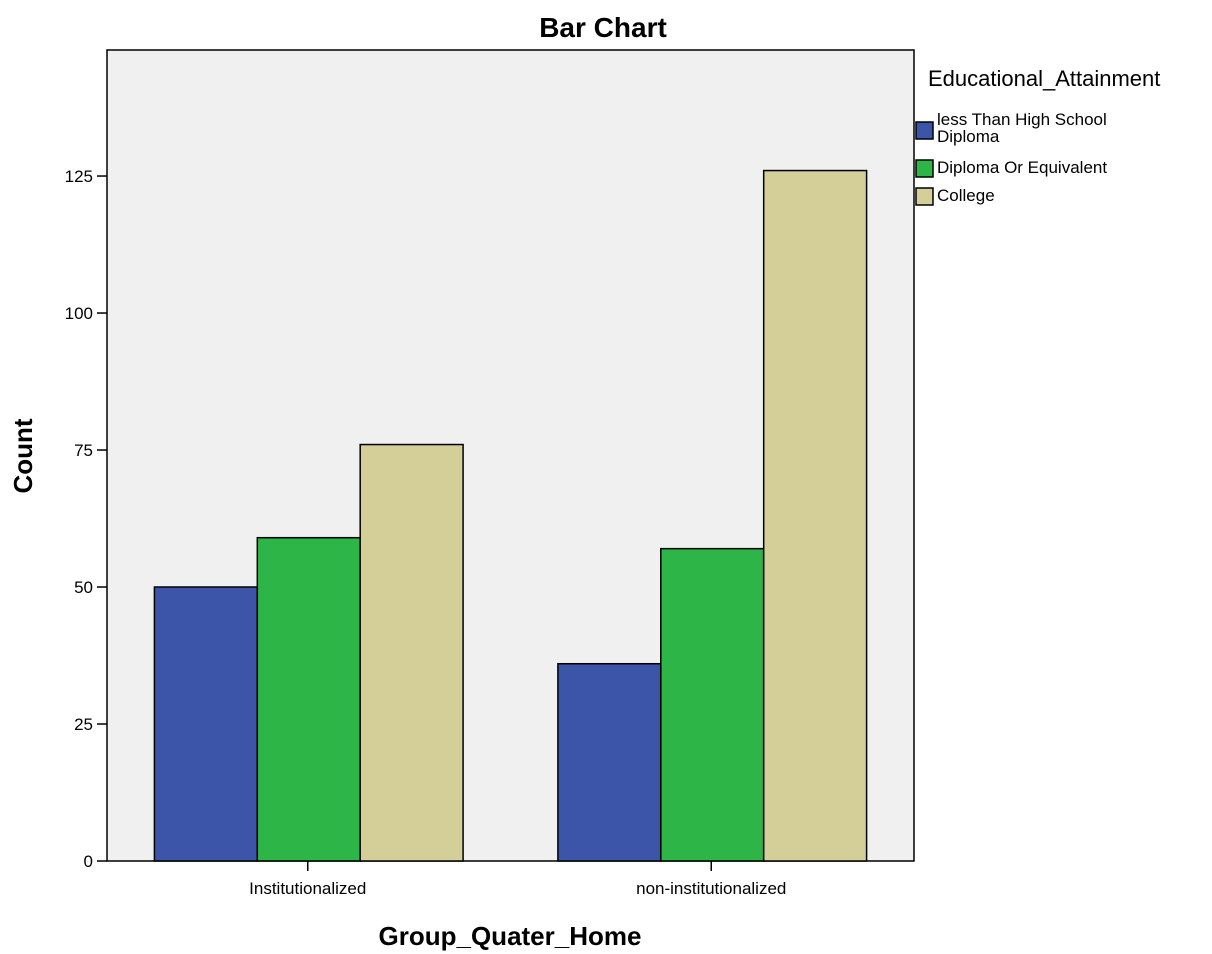 This screenshot has width=1212, height=954. What do you see at coordinates (88, 861) in the screenshot?
I see `y-tick-label: 0` at bounding box center [88, 861].